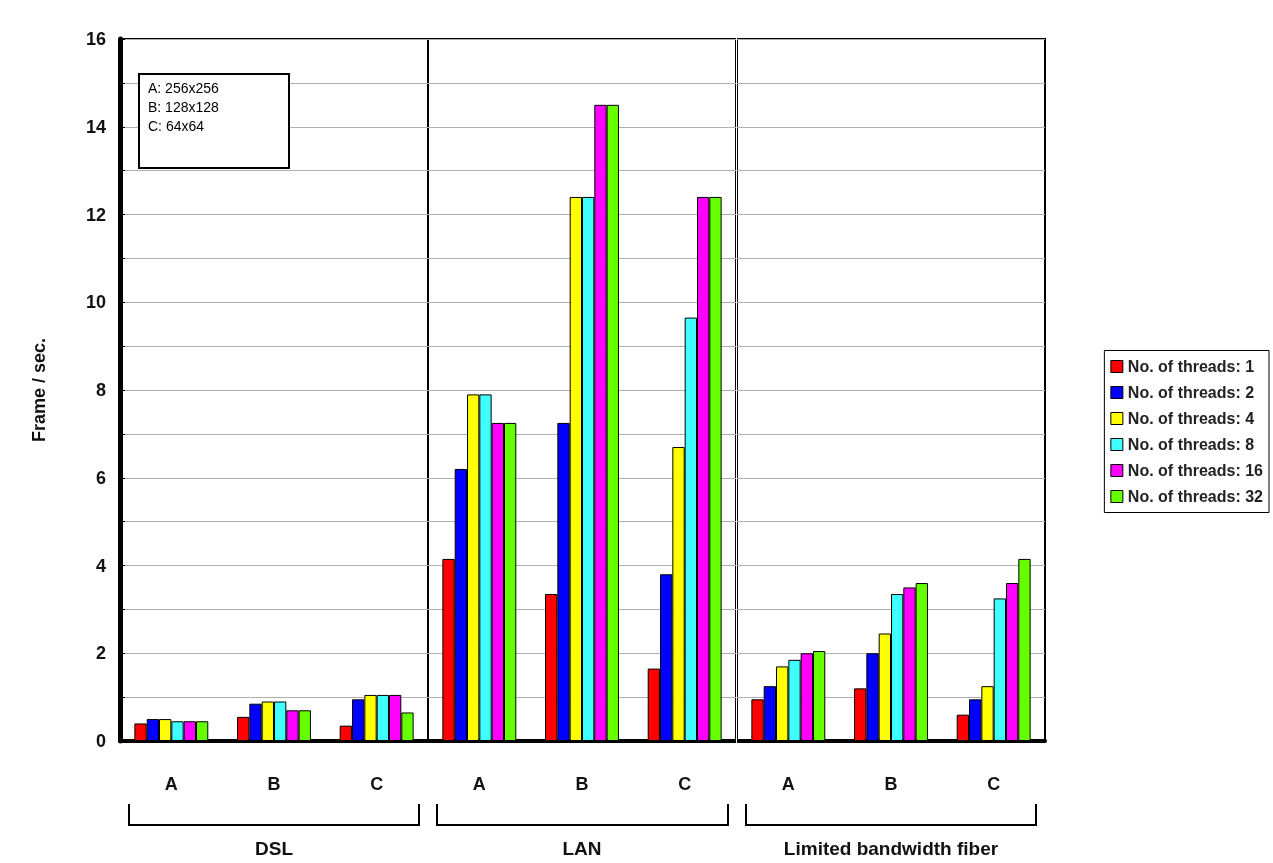 The image size is (1273, 863). I want to click on note-box: A: 256x256 B: 128x128 C: 64x64, so click(214, 121).